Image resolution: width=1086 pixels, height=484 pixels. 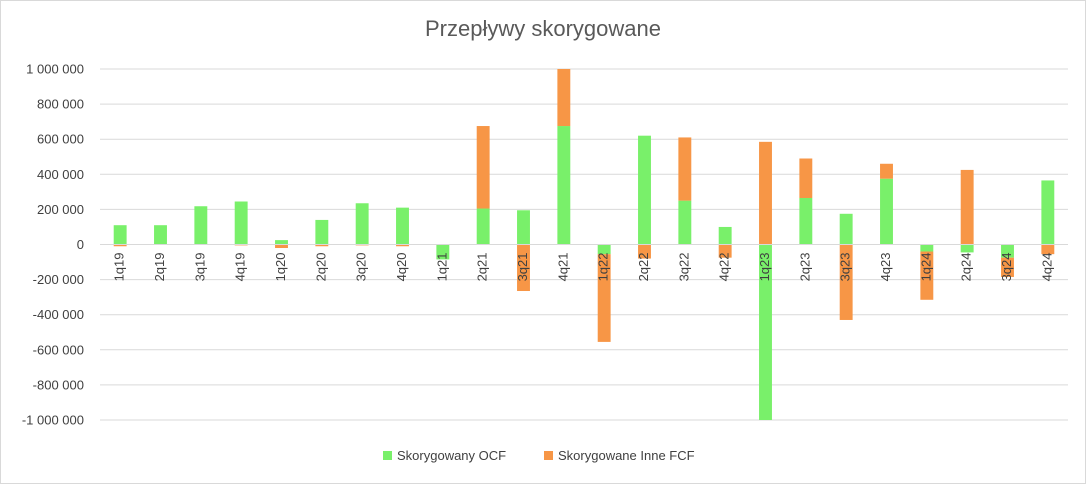 I want to click on x-tick-label: 3q20, so click(x=361, y=267).